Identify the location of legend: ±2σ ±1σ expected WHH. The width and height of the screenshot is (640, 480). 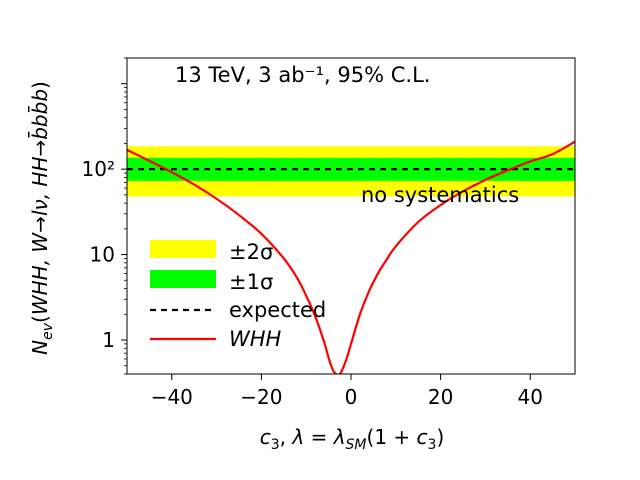
(238, 295).